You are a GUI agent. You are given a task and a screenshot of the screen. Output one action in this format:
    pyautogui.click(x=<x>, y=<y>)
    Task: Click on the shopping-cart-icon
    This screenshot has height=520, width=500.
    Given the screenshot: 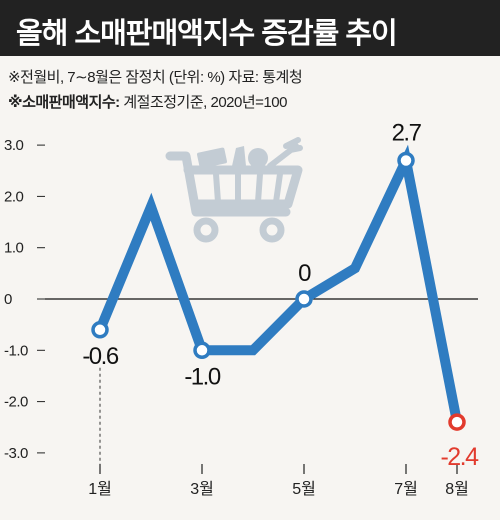 What is the action you would take?
    pyautogui.click(x=234, y=190)
    